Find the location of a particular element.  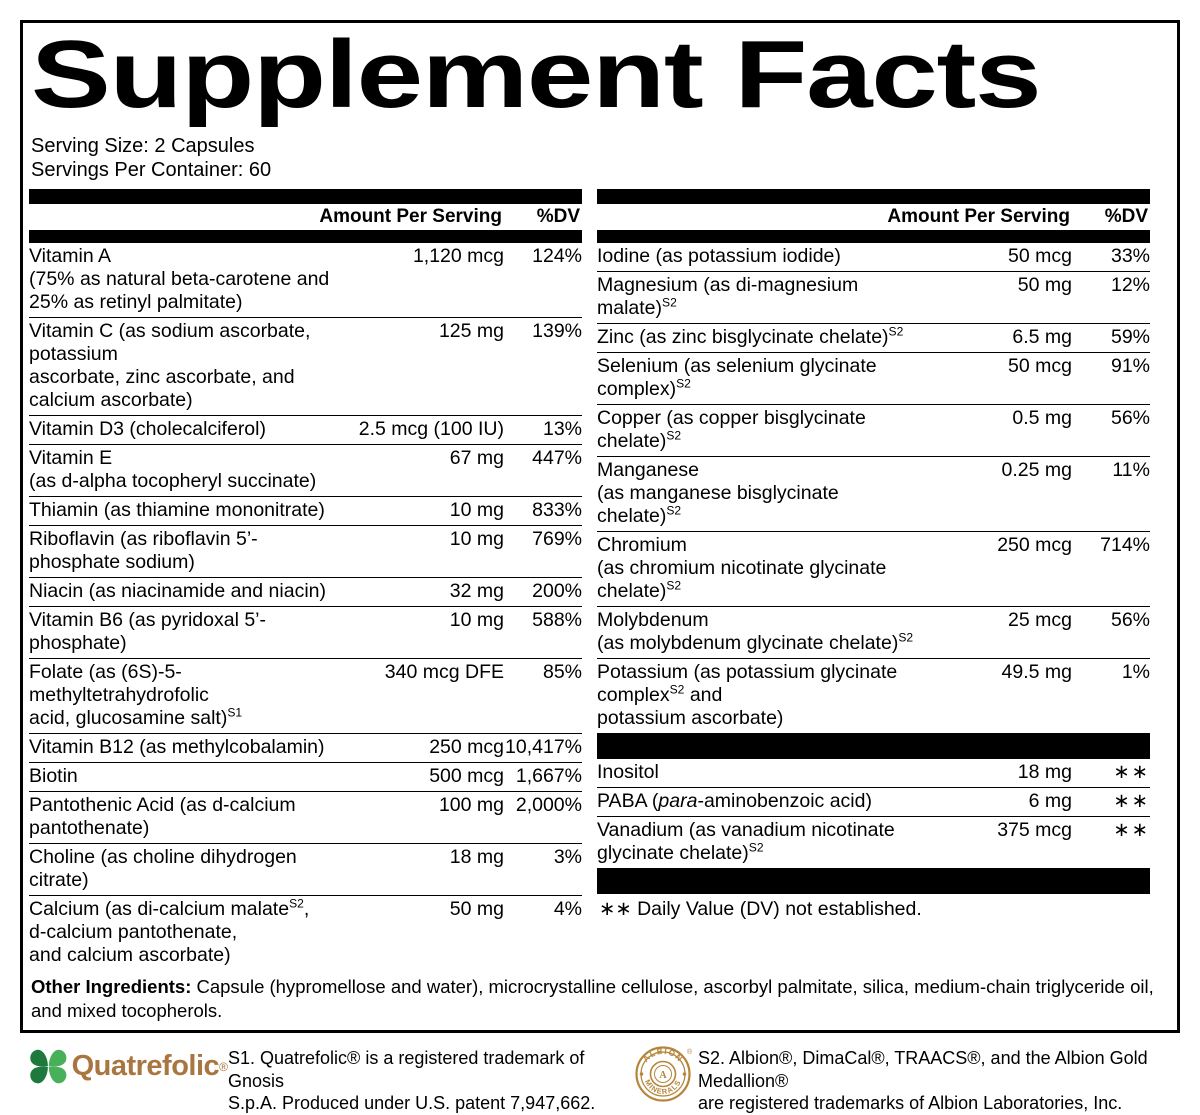

nutrient-amount: 25 mcg is located at coordinates (997, 632).